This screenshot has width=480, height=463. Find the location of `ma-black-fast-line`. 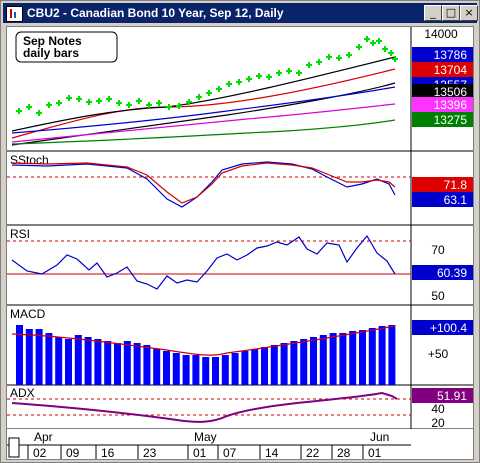

ma-black-fast-line is located at coordinates (203, 94).